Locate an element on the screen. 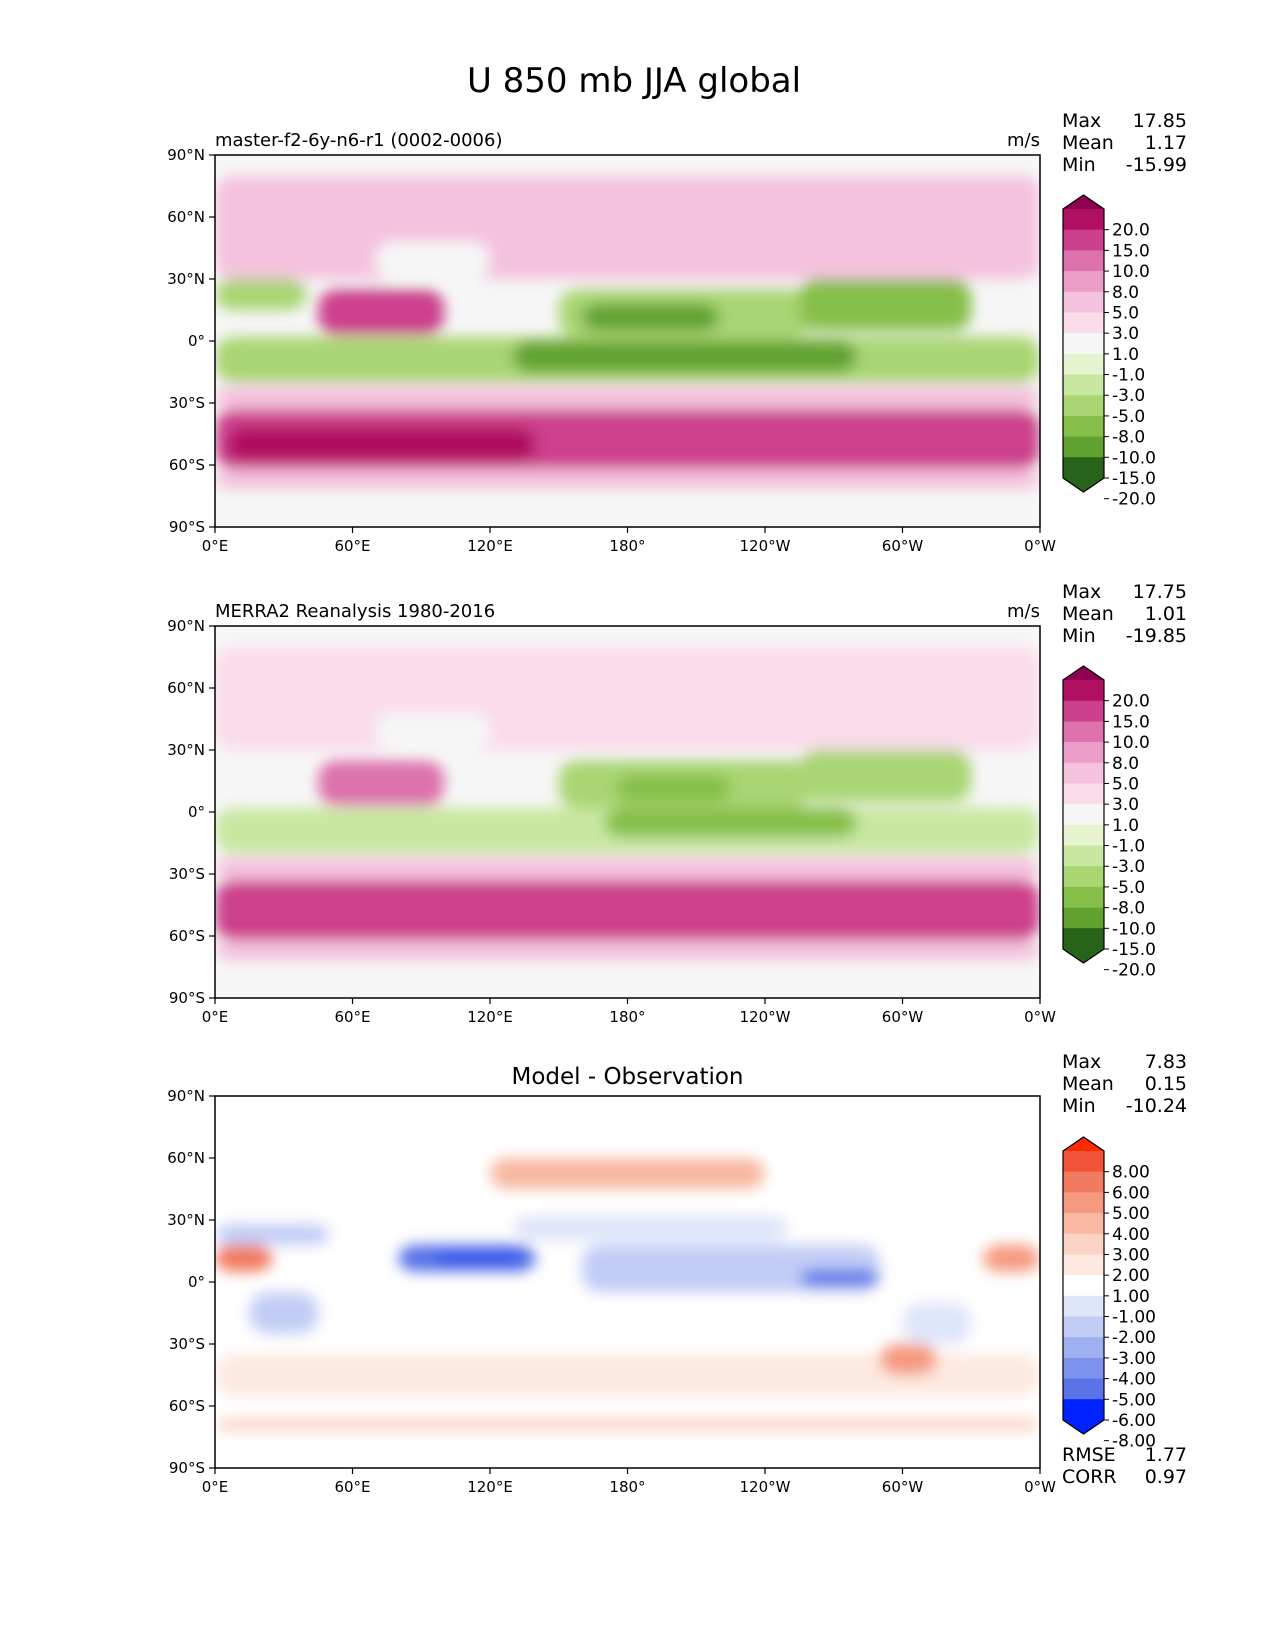 Image resolution: width=1275 pixels, height=1650 pixels. colorbar-label: 5.0 is located at coordinates (1125, 313).